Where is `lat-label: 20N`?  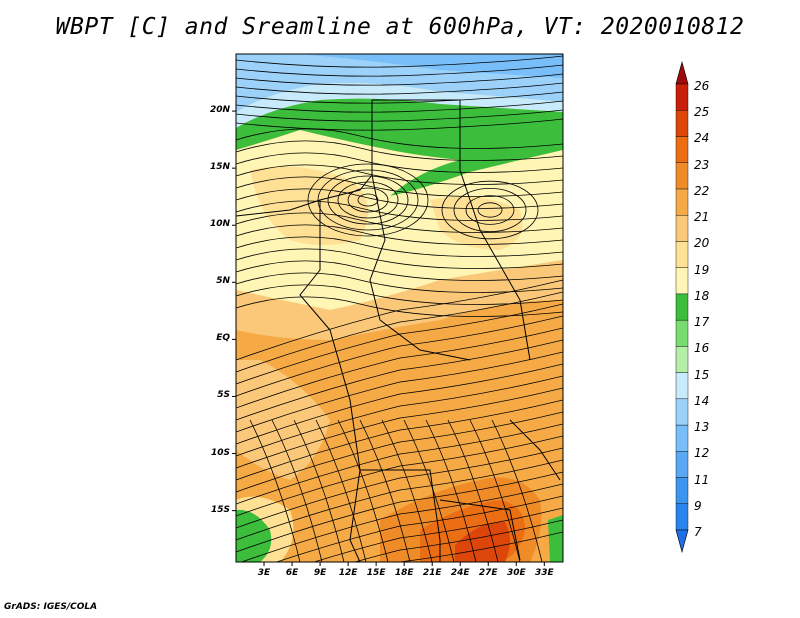
lat-label: 20N is located at coordinates (219, 110).